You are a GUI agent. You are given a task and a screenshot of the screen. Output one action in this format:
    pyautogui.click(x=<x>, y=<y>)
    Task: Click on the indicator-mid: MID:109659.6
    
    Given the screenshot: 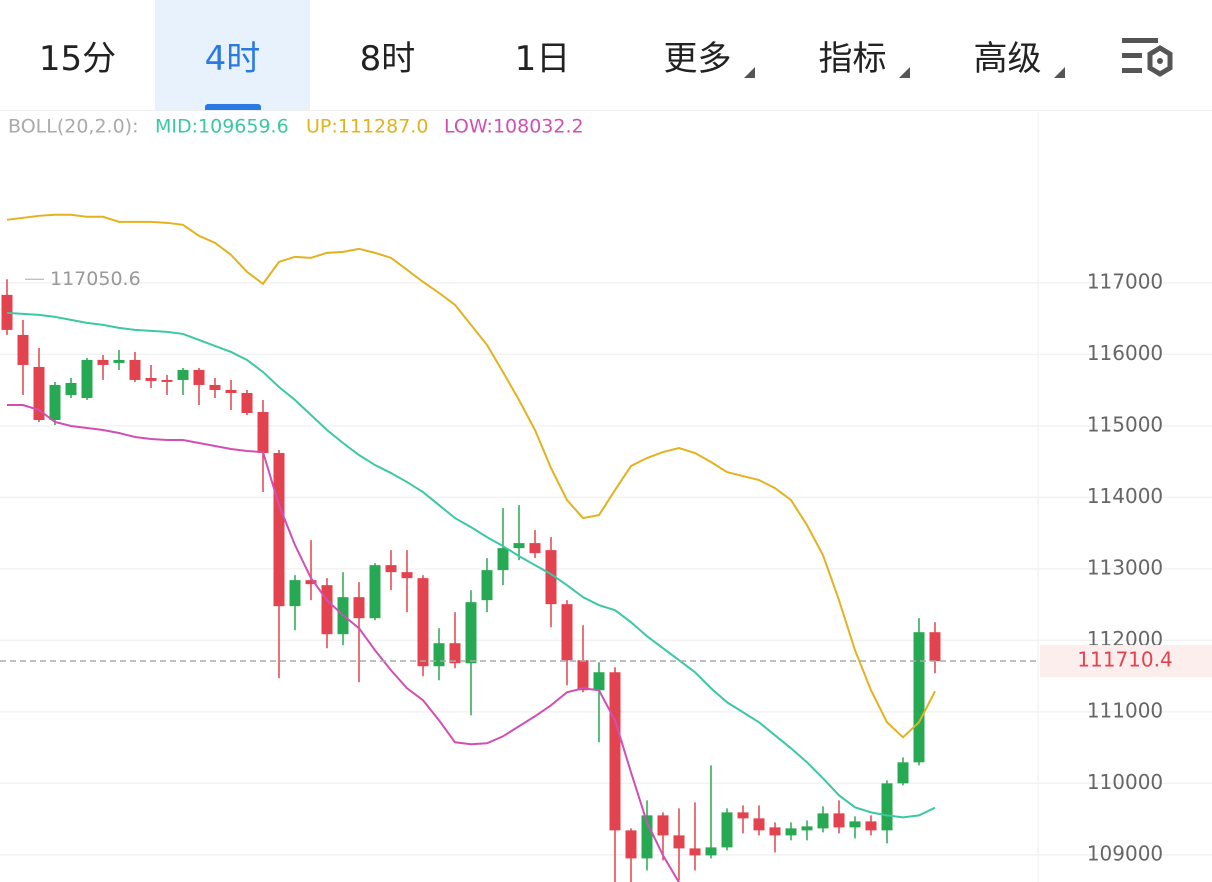 What is the action you would take?
    pyautogui.click(x=222, y=127)
    